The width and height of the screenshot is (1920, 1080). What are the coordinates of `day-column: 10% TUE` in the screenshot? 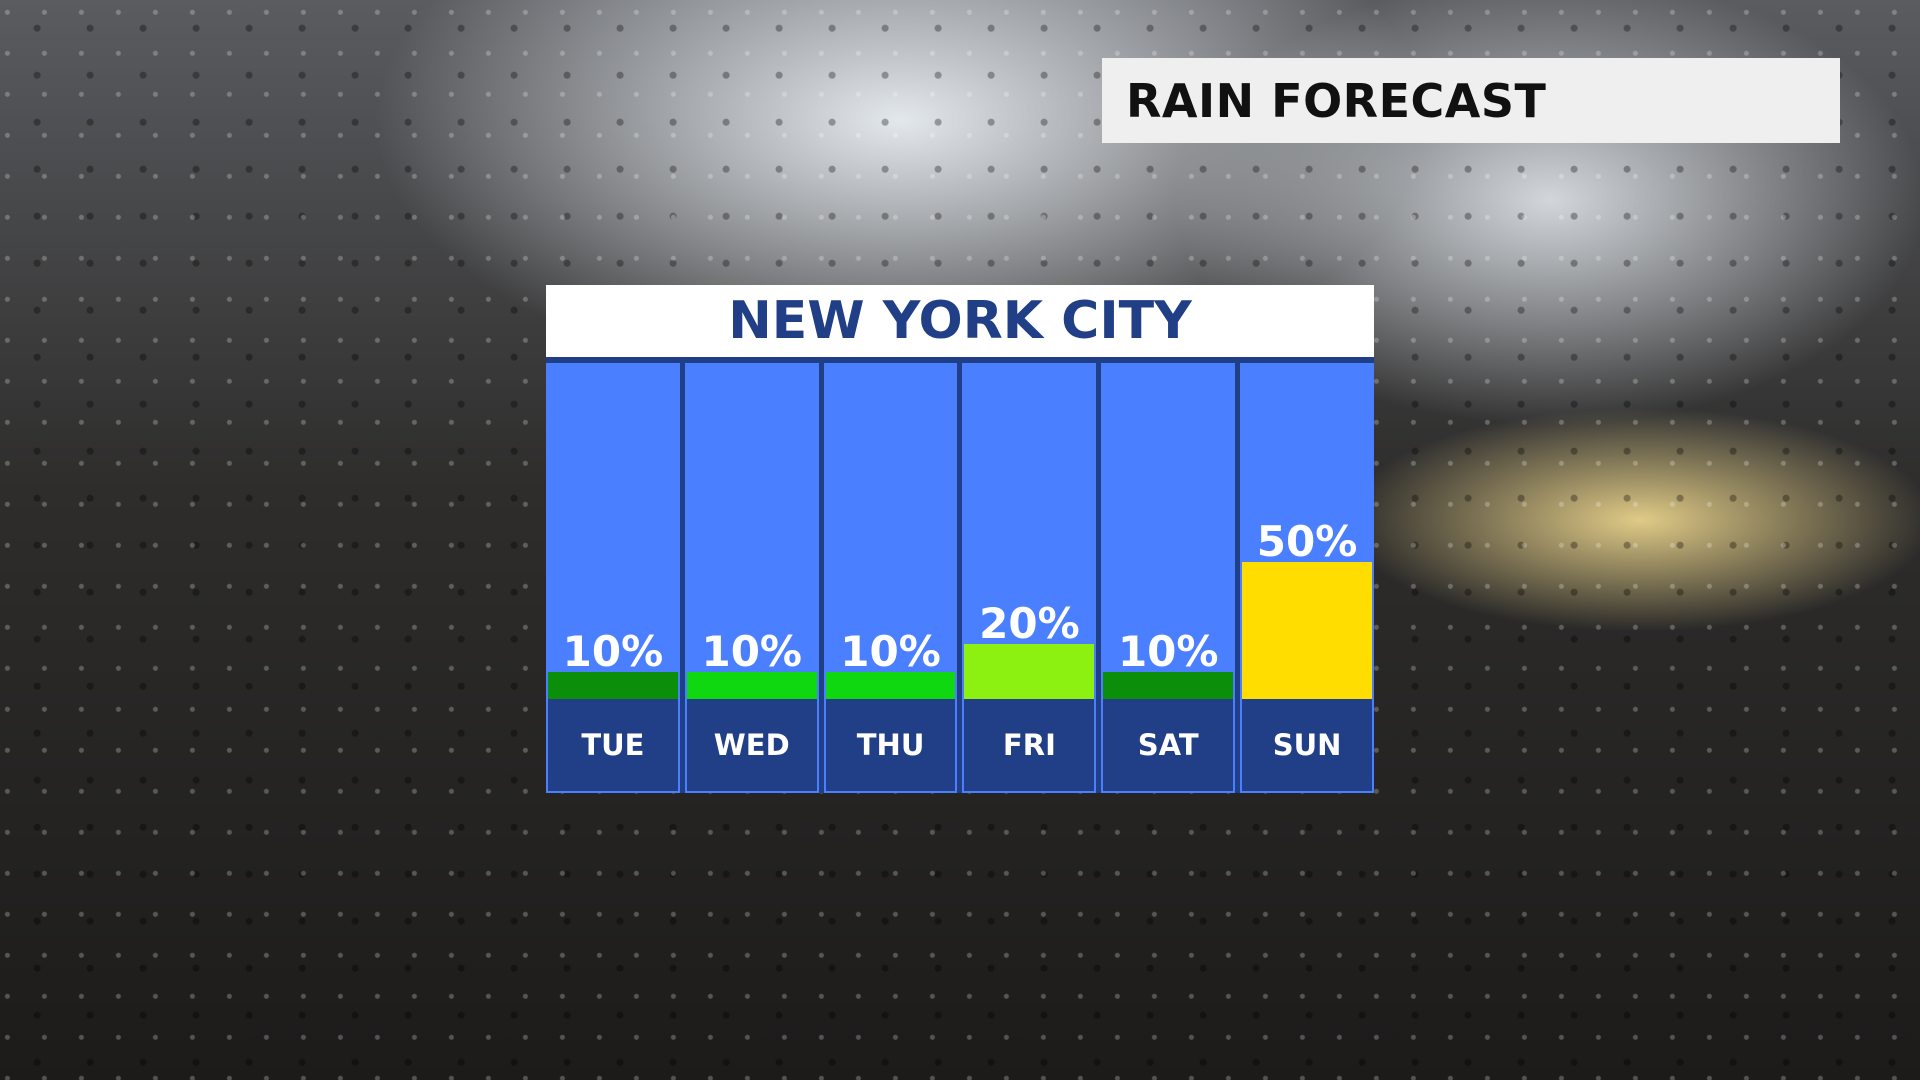 It's located at (613, 578).